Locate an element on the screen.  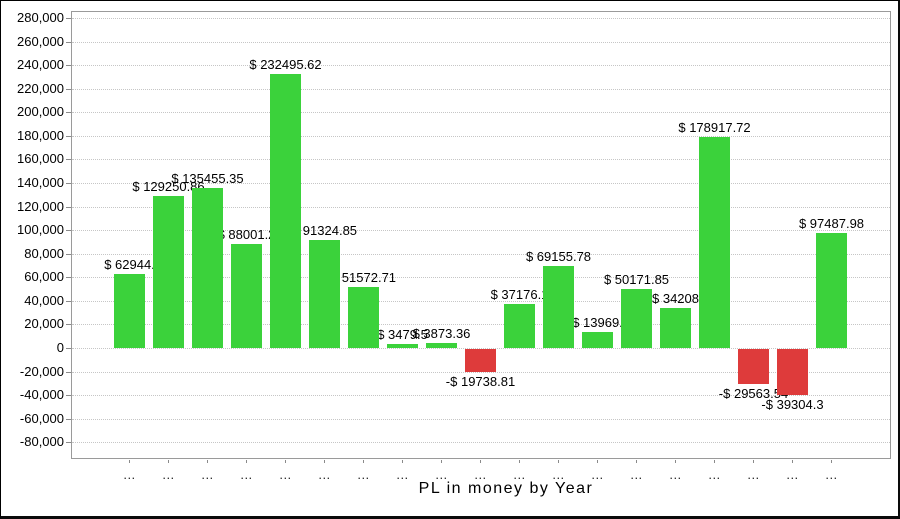
y-axis-label: -20,000 is located at coordinates (41, 371).